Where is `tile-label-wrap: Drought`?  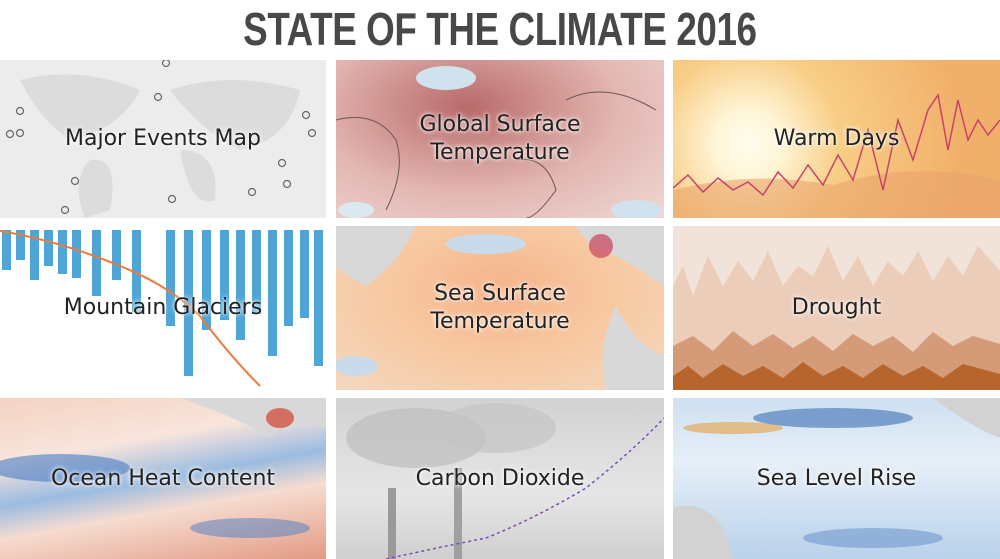 tile-label-wrap: Drought is located at coordinates (836, 308).